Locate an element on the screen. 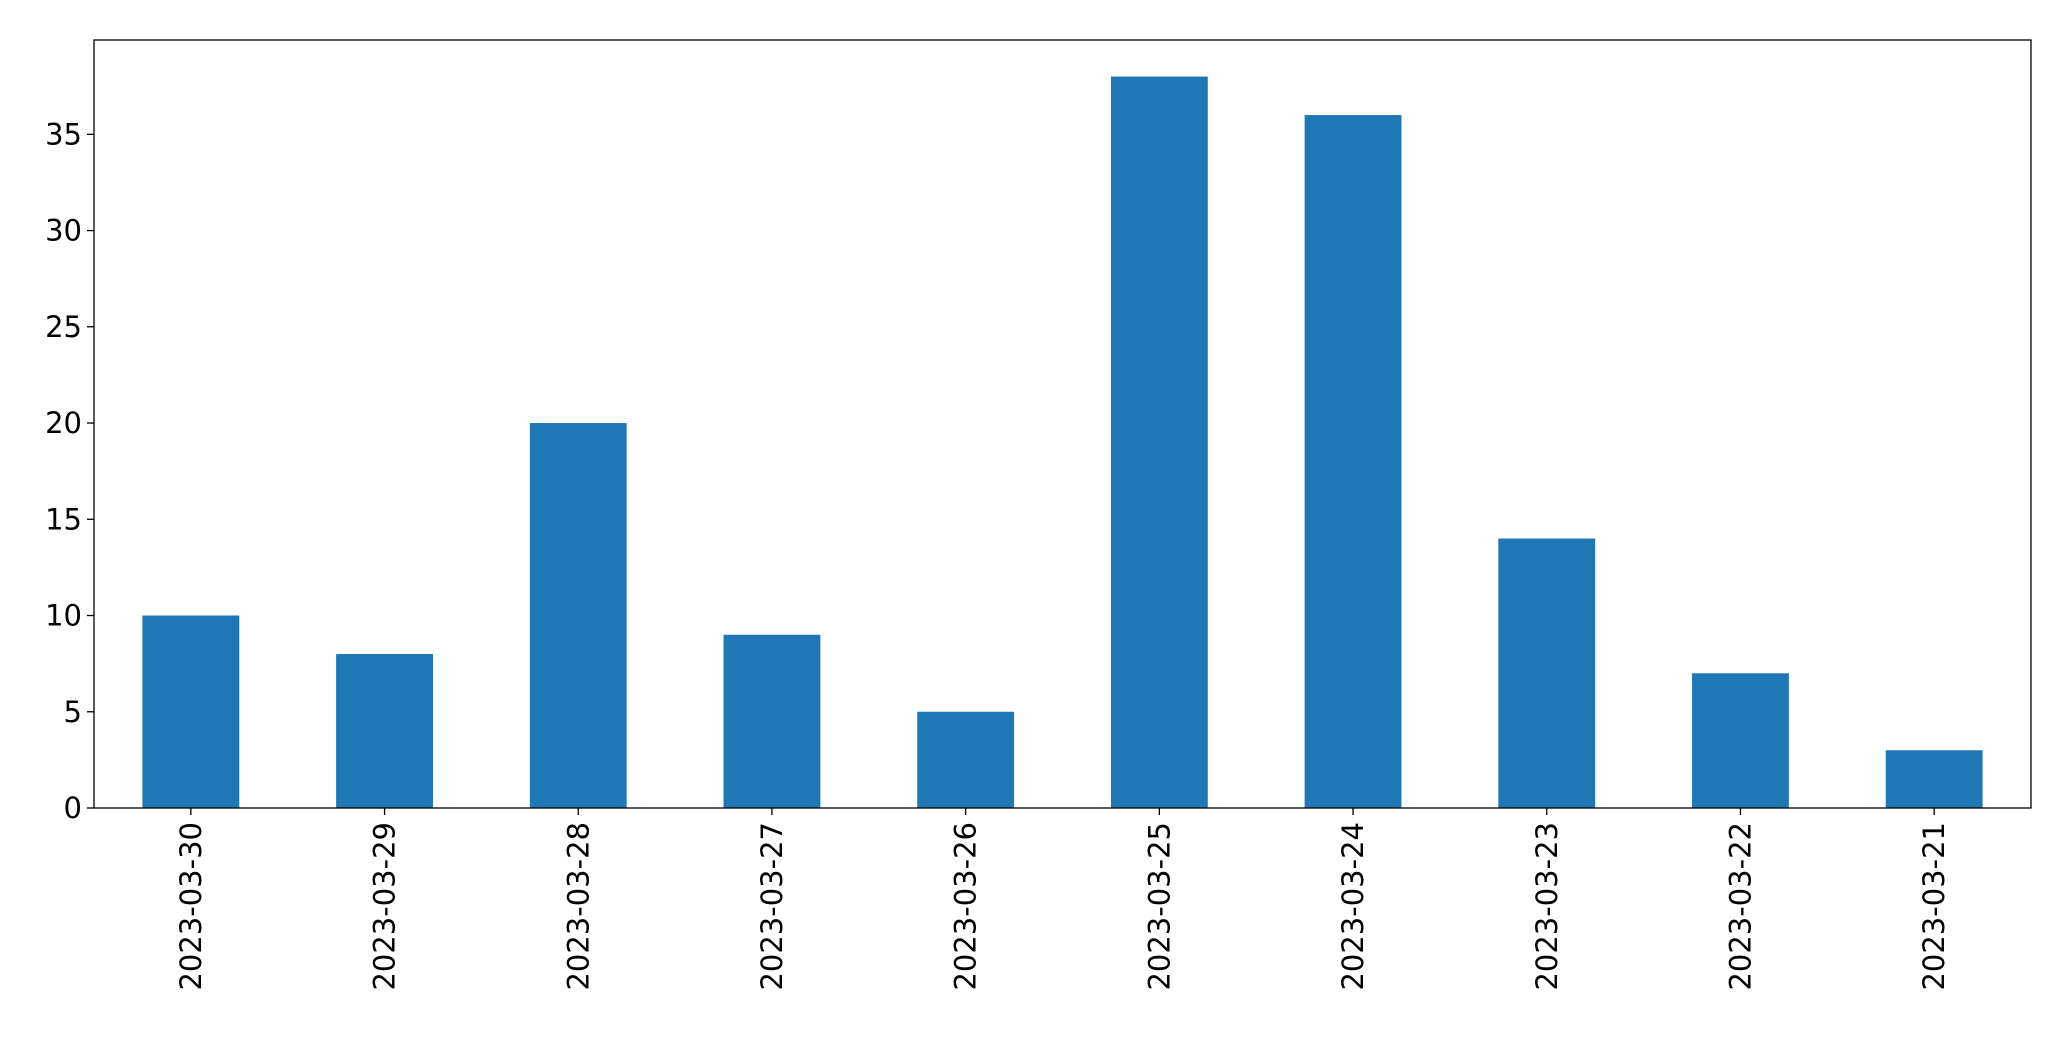  x-tick-label: 2023-03-29 is located at coordinates (385, 906).